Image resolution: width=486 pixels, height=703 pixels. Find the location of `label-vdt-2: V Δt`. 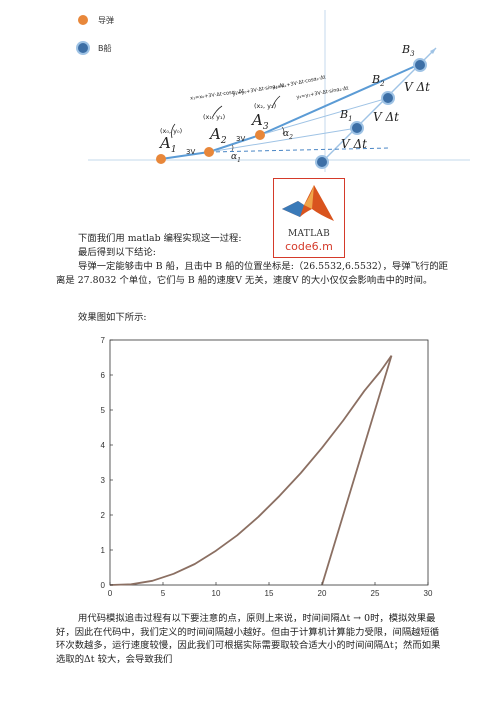

label-vdt-2: V Δt is located at coordinates (386, 117).